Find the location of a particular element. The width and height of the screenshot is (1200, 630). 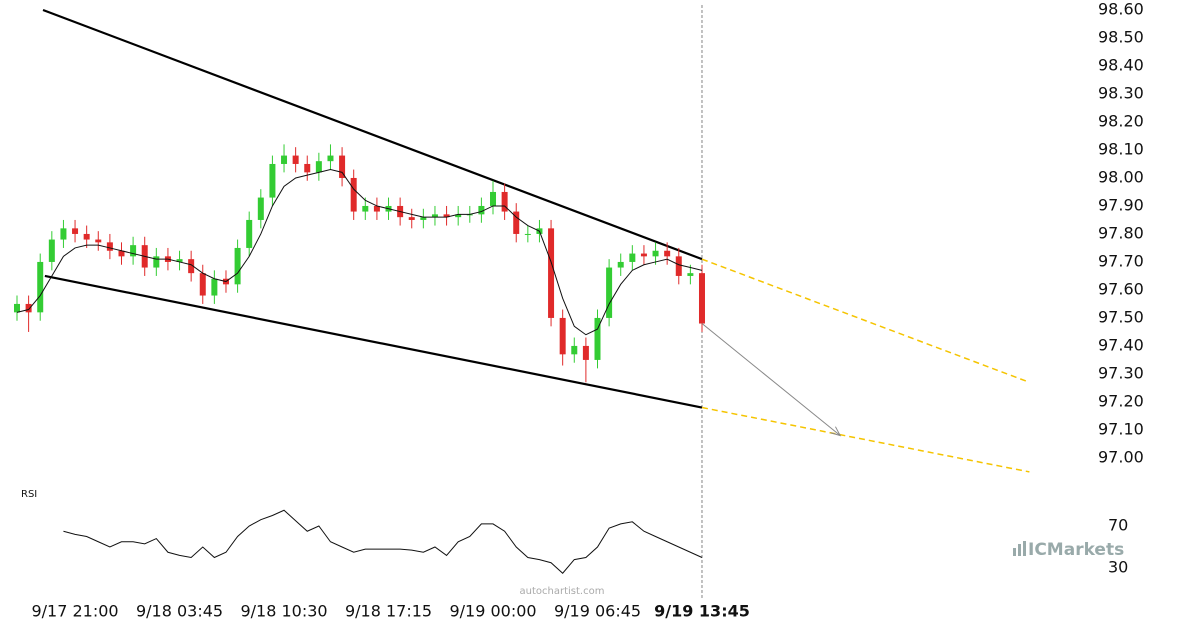

x-tick-label: 9/19 13:45 is located at coordinates (702, 611).